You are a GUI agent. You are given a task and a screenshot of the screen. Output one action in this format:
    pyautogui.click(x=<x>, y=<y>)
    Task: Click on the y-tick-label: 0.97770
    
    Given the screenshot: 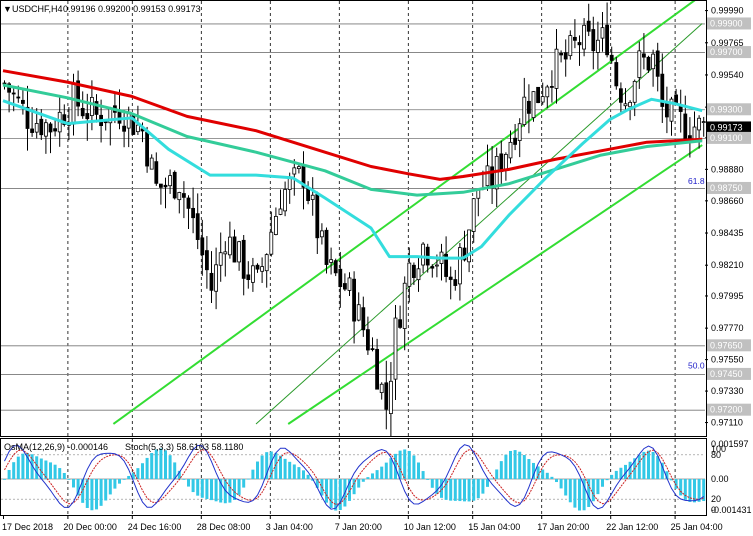 What is the action you would take?
    pyautogui.click(x=727, y=328)
    